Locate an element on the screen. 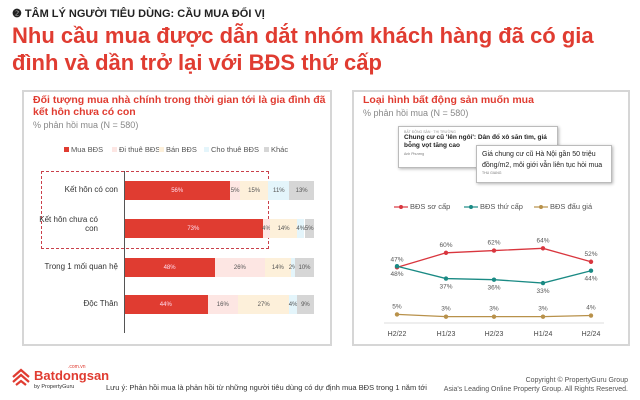 The image size is (640, 400). legend-label: BĐS sơ cấp is located at coordinates (430, 206).